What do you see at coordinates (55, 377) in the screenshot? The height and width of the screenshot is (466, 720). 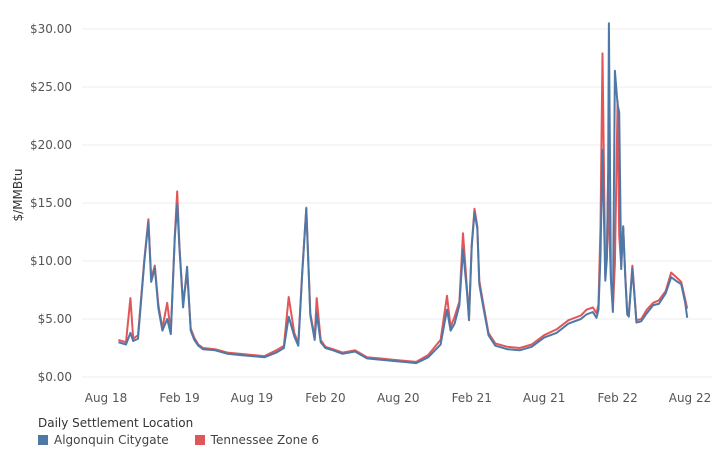 I see `y-tick-label: $0.00` at bounding box center [55, 377].